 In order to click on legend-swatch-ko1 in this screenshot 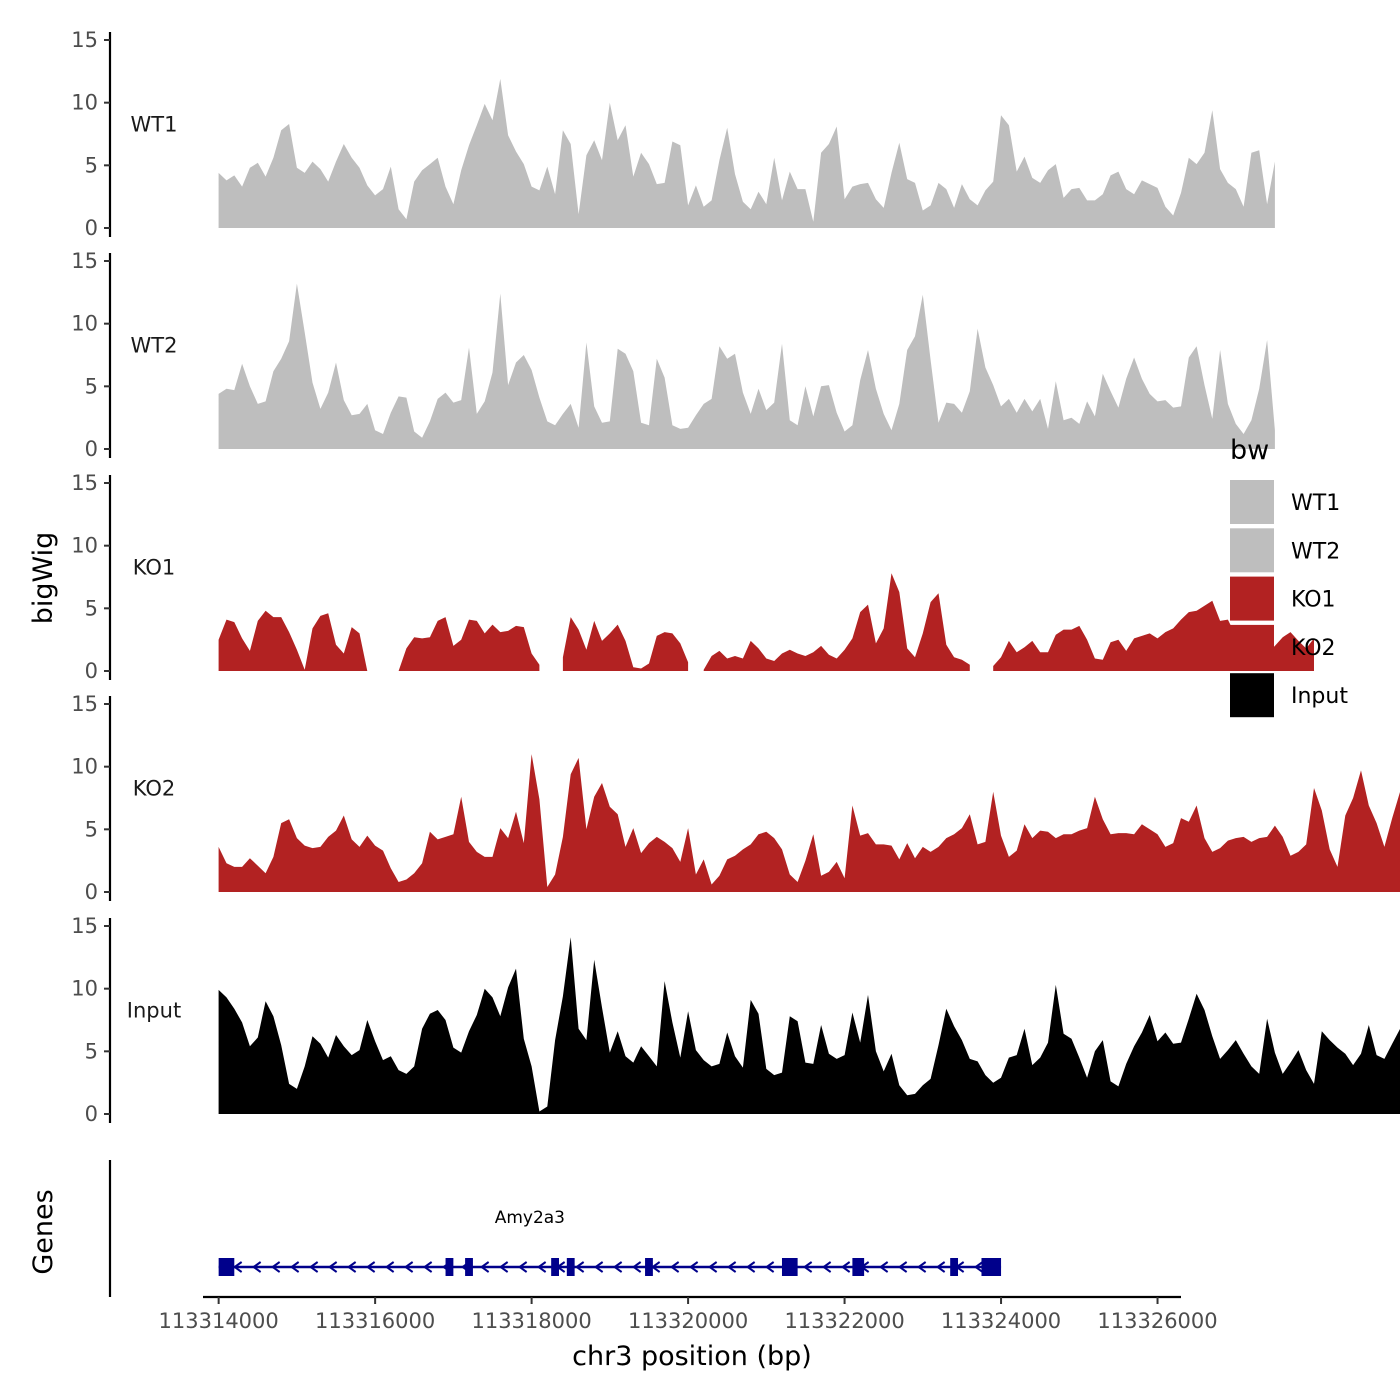, I will do `click(1252, 598)`.